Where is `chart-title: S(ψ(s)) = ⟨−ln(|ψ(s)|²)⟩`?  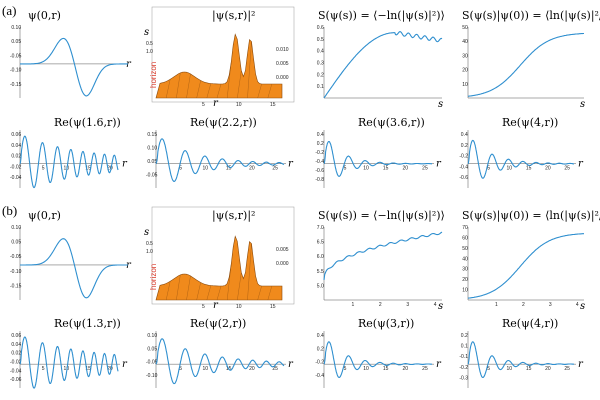
chart-title: S(ψ(s)) = ⟨−ln(|ψ(s)|²)⟩ is located at coordinates (381, 16).